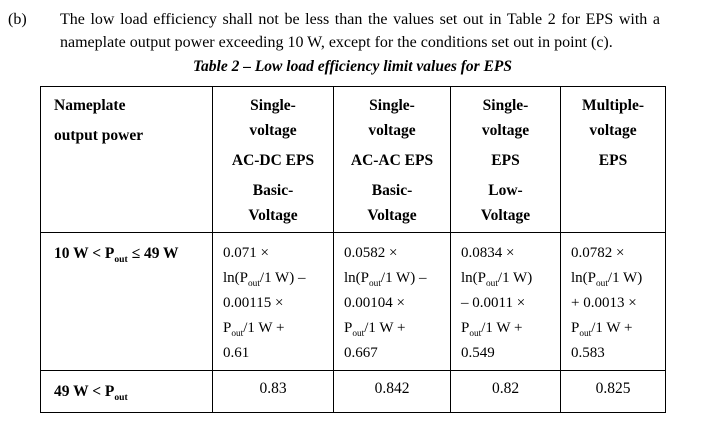  Describe the element at coordinates (273, 391) in the screenshot. I see `value-cell-ac-dc: 0.83` at that location.